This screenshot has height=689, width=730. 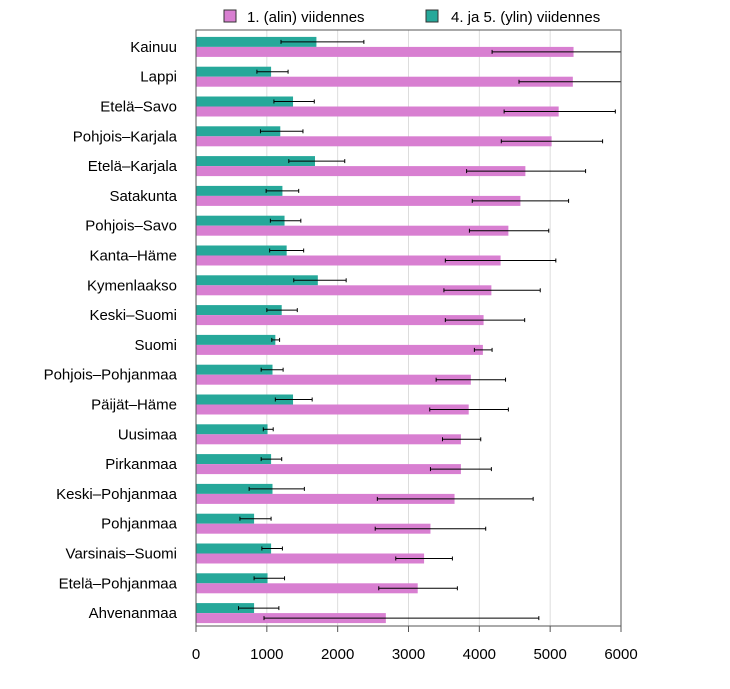 I want to click on category-label: Uusimaa, so click(x=148, y=434).